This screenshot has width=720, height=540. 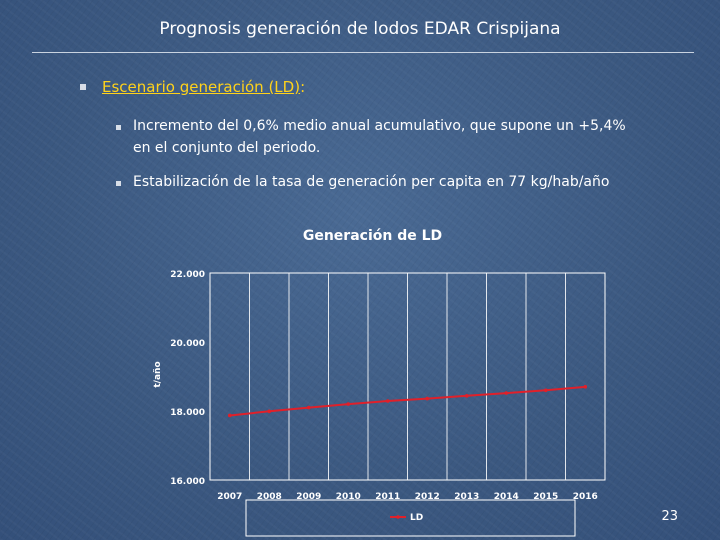 What do you see at coordinates (669, 516) in the screenshot?
I see `page-number: 23` at bounding box center [669, 516].